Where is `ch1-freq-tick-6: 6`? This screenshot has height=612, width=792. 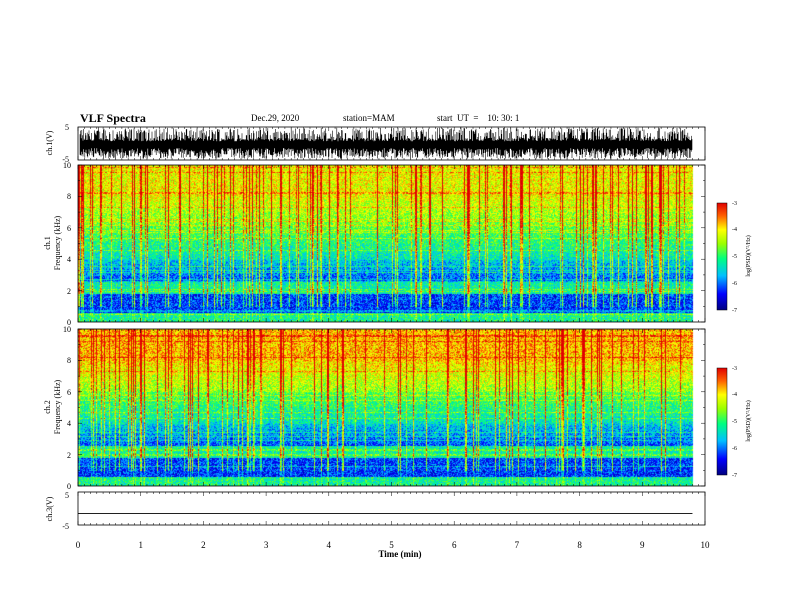
ch1-freq-tick-6: 6 is located at coordinates (69, 228).